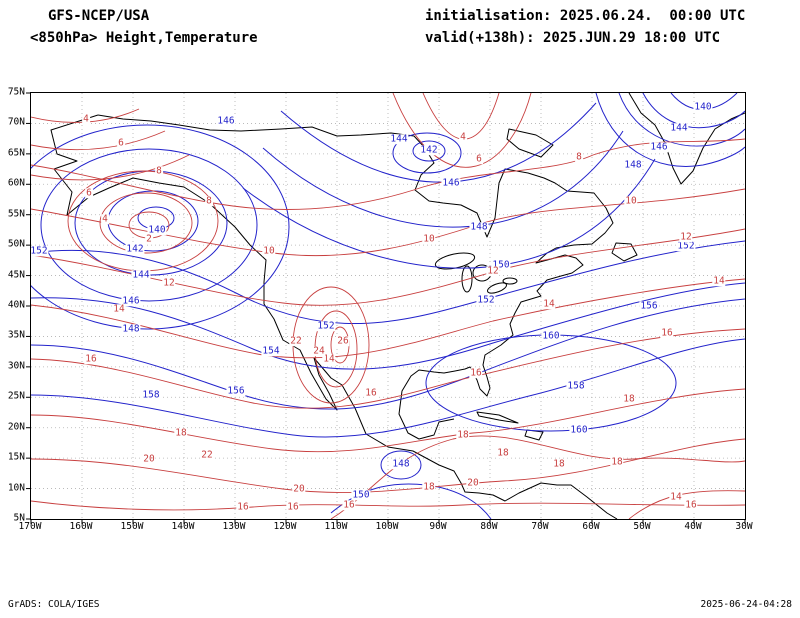 The width and height of the screenshot is (800, 618). Describe the element at coordinates (16, 457) in the screenshot. I see `lat-axis-label: 15N` at that location.